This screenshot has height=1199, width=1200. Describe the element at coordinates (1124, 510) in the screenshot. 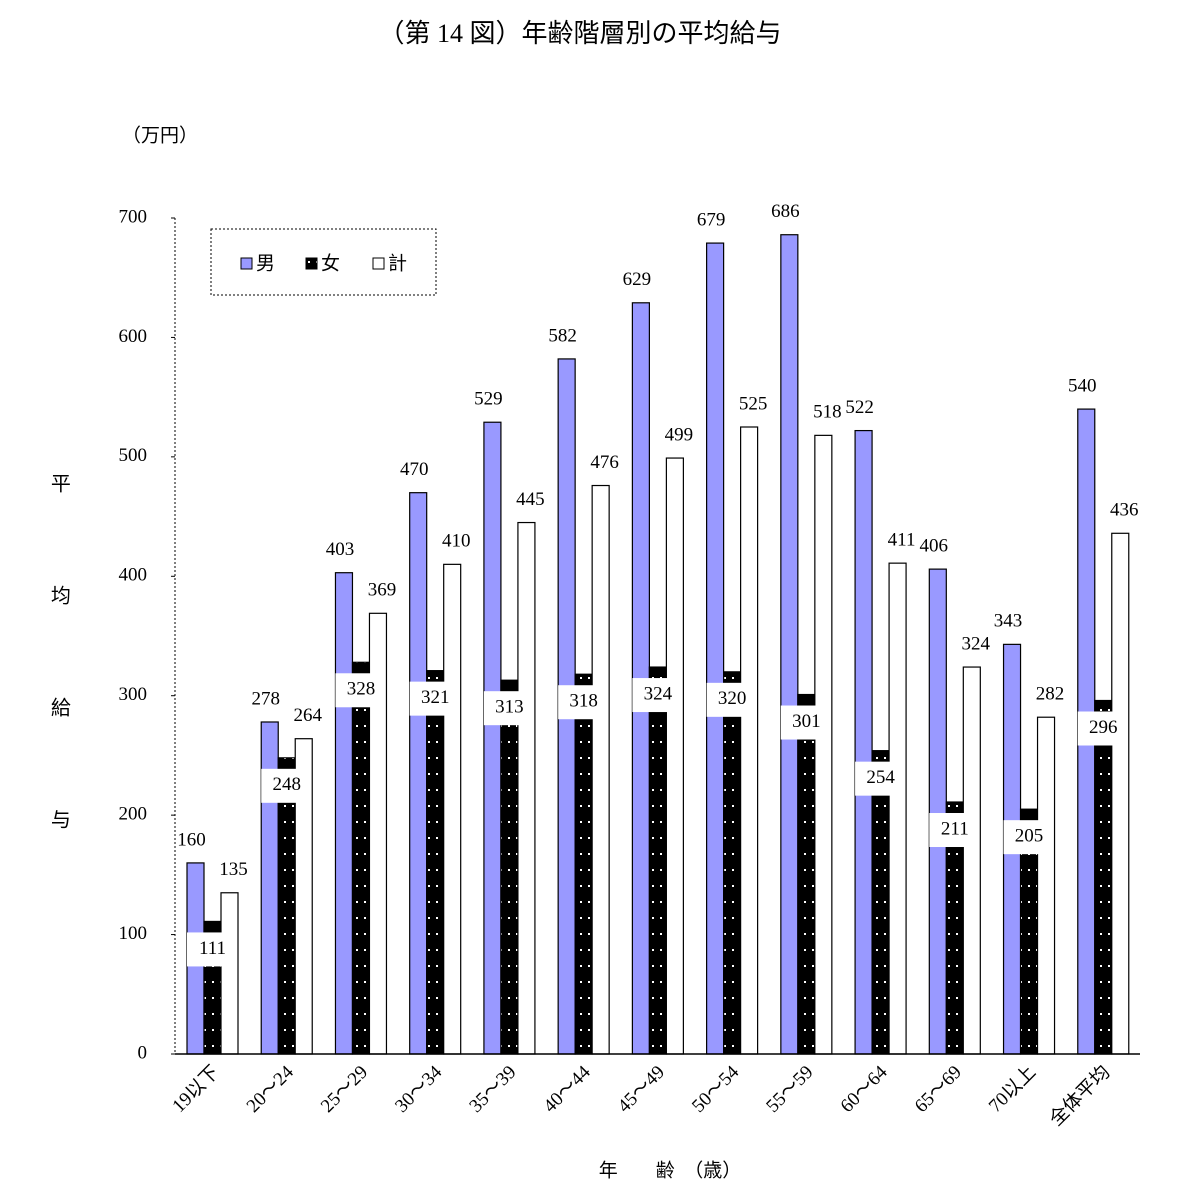

I see `value-label: 436` at that location.